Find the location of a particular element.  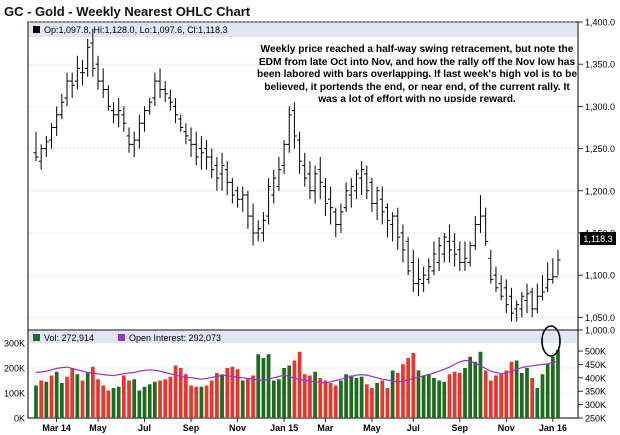

price-tick-label: 1,400.0 is located at coordinates (600, 23).